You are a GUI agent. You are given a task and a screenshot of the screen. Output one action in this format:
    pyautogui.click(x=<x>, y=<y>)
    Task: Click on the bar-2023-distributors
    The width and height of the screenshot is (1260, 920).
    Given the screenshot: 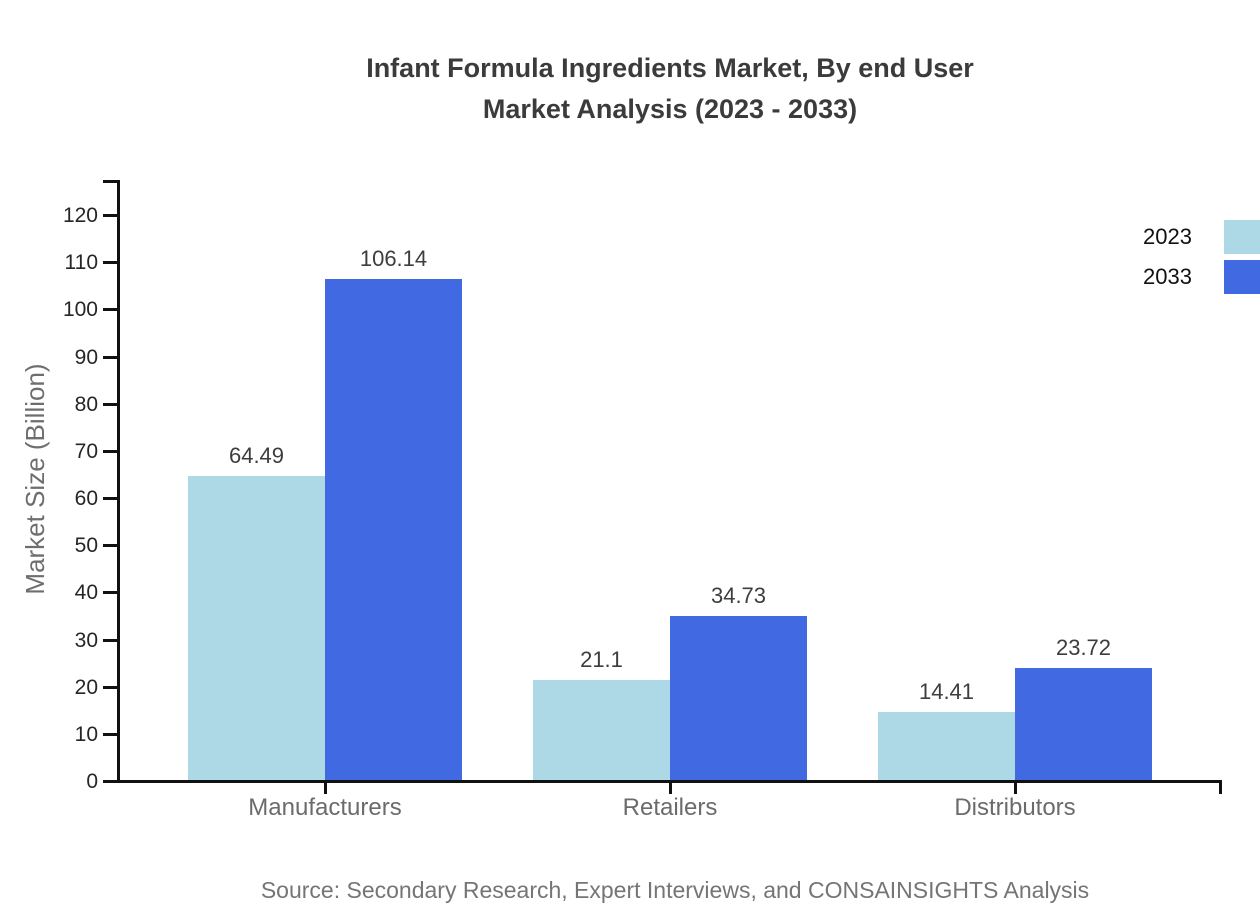 What is the action you would take?
    pyautogui.click(x=946, y=746)
    